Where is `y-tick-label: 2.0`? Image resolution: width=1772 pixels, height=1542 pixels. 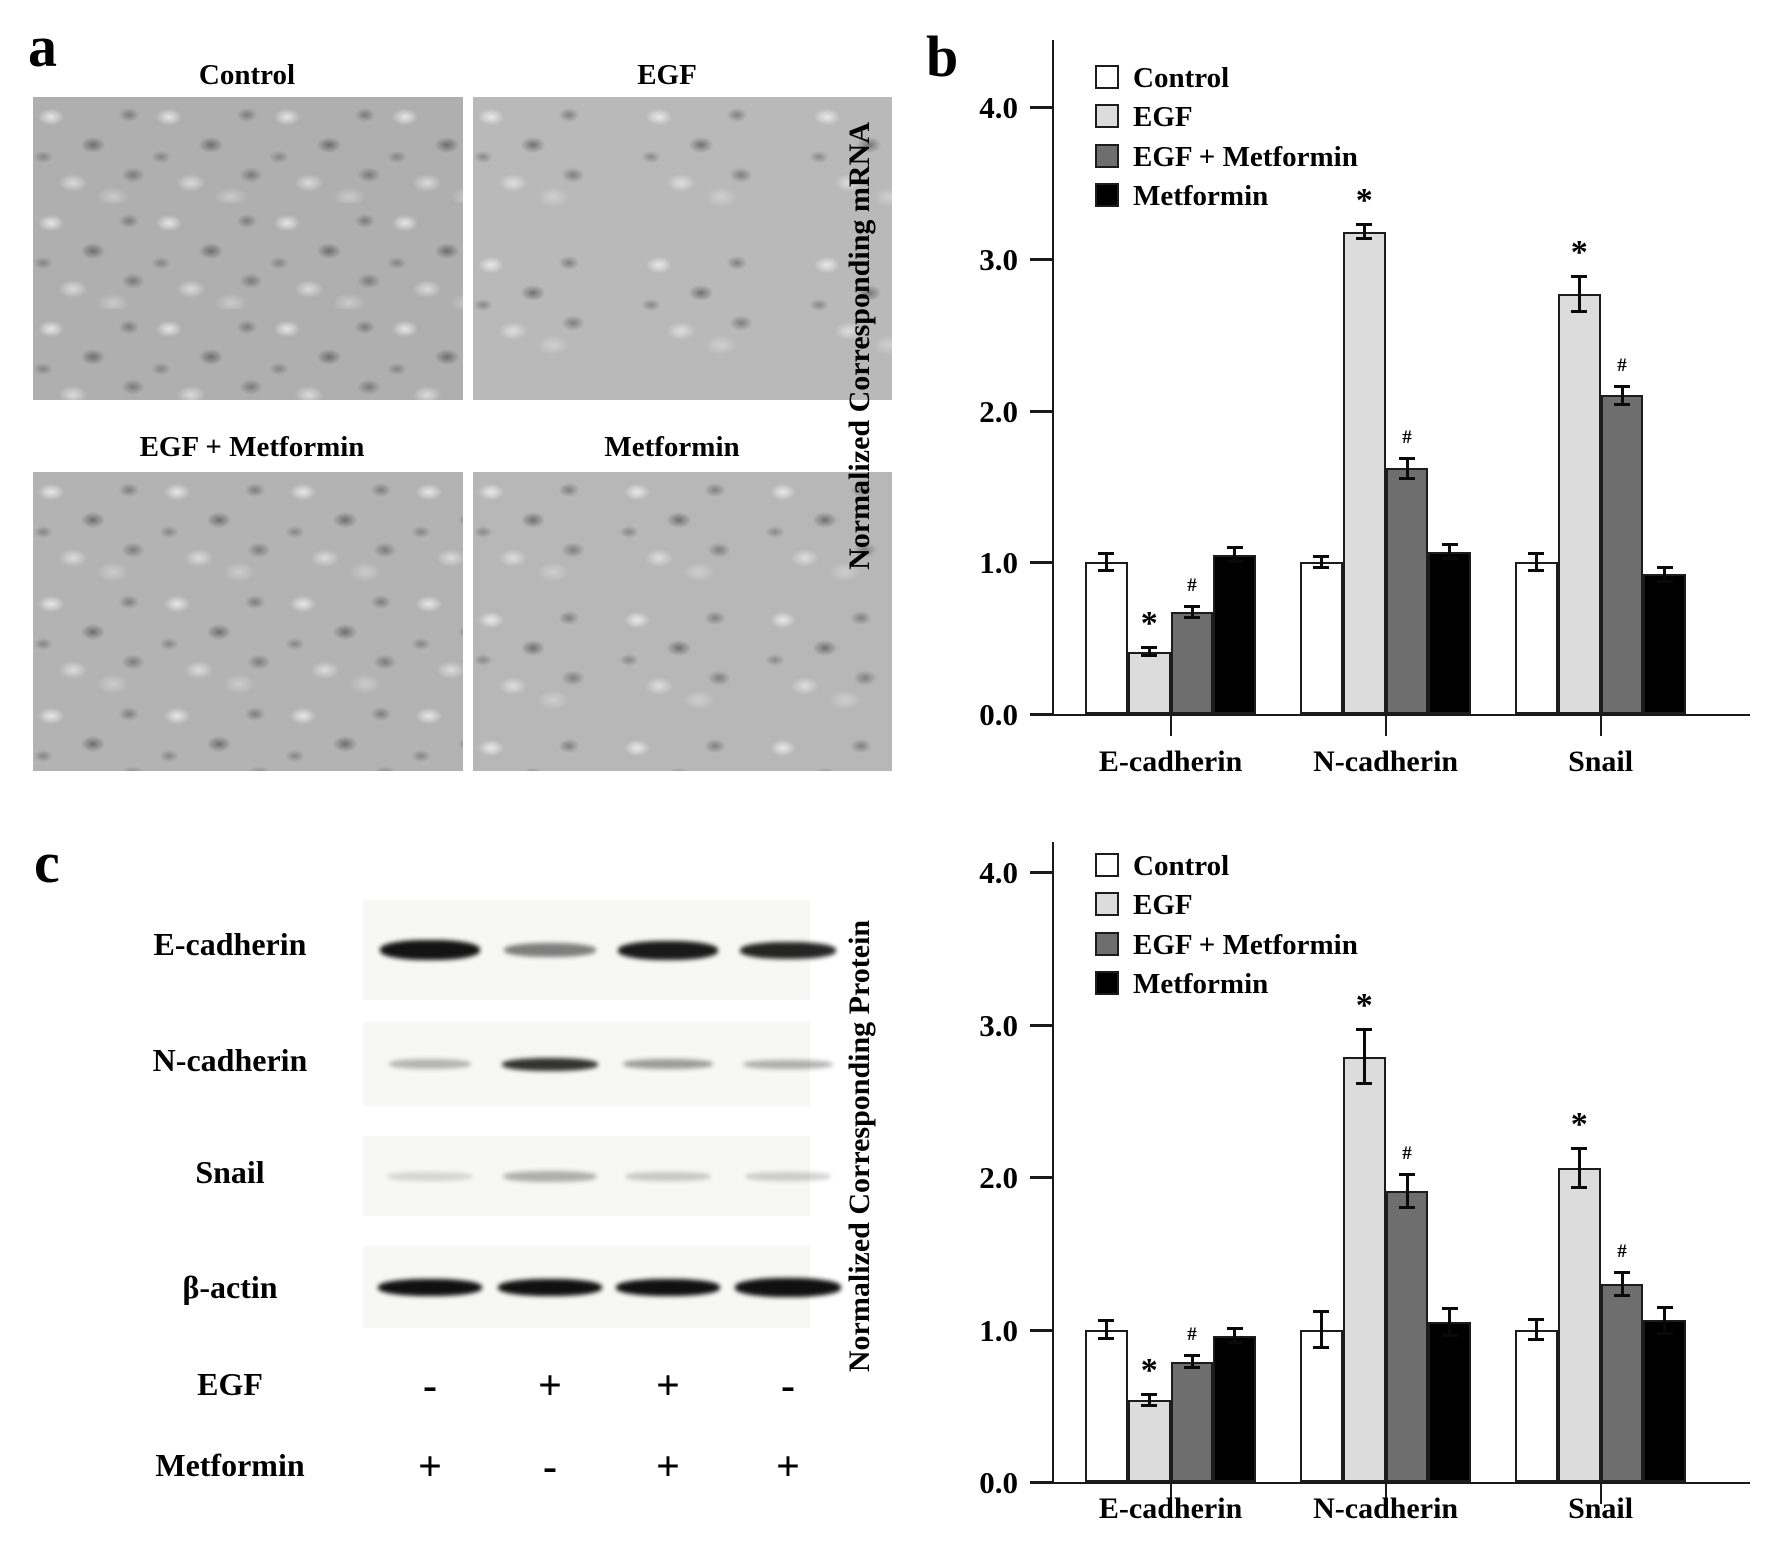 y-tick-label: 2.0 is located at coordinates (998, 1177).